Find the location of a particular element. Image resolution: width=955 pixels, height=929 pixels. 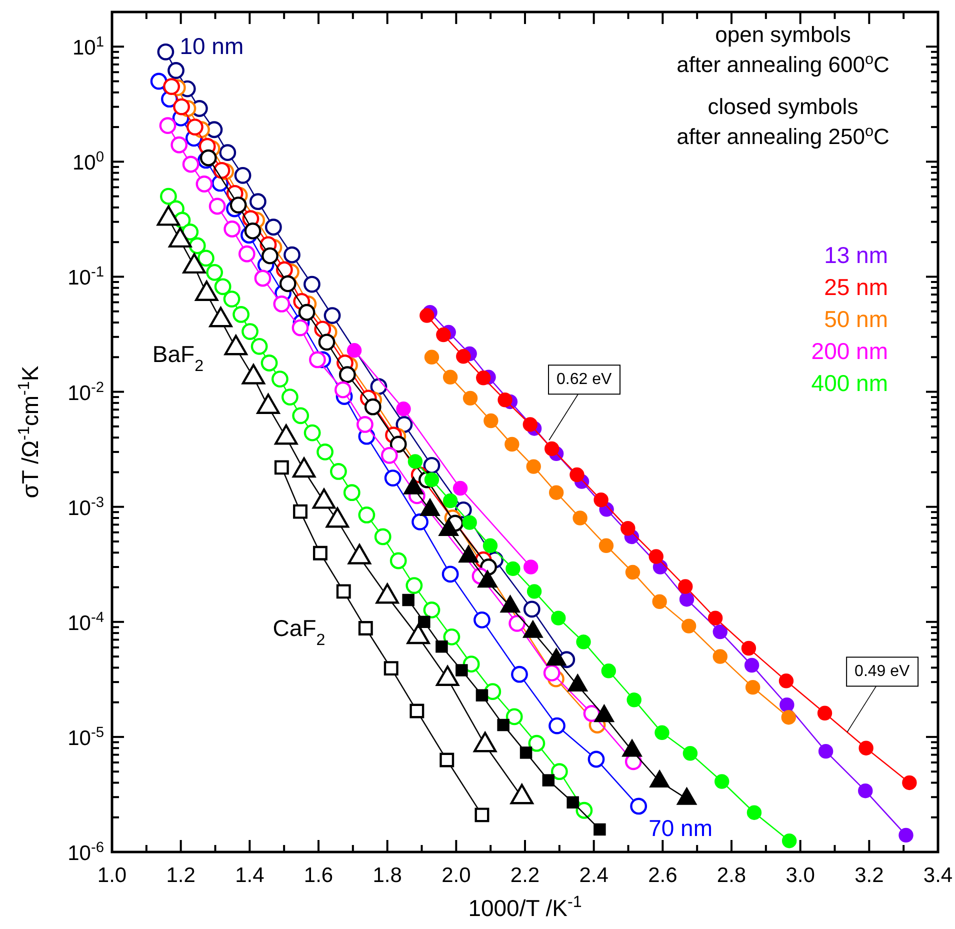

y-tick-label: 10$^{-3}$ is located at coordinates (86, 507).